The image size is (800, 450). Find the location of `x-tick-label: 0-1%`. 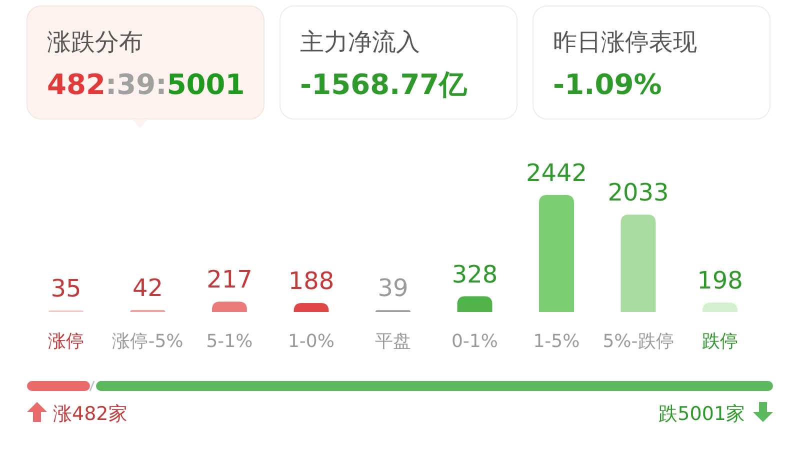

x-tick-label: 0-1% is located at coordinates (474, 341).